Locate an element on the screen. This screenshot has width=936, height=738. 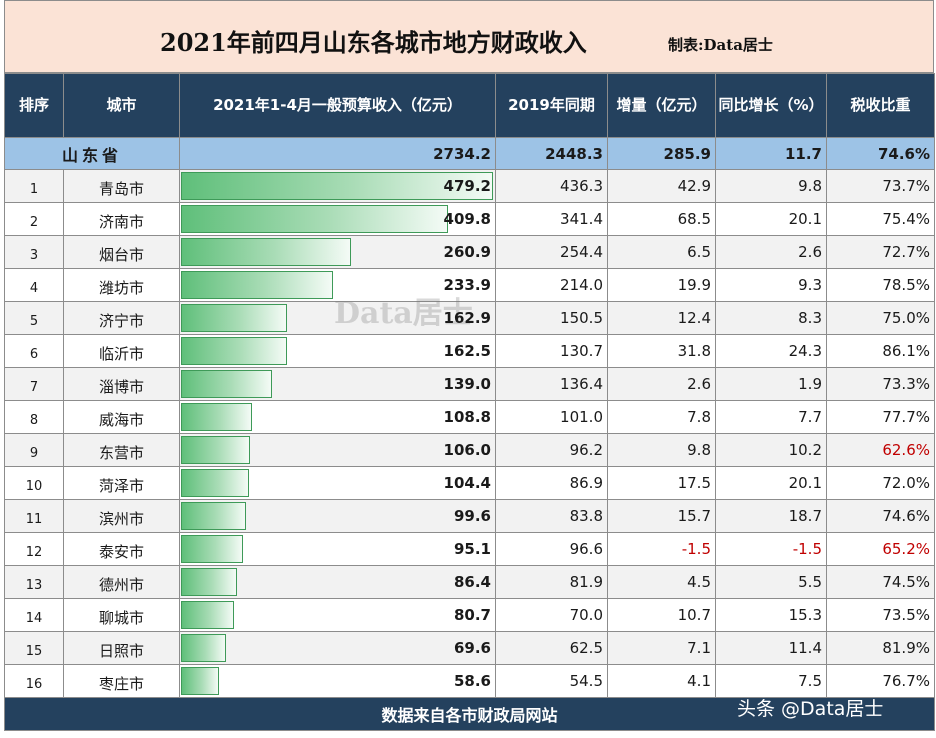
tax-ratio-cell: 75.0% is located at coordinates (880, 318).